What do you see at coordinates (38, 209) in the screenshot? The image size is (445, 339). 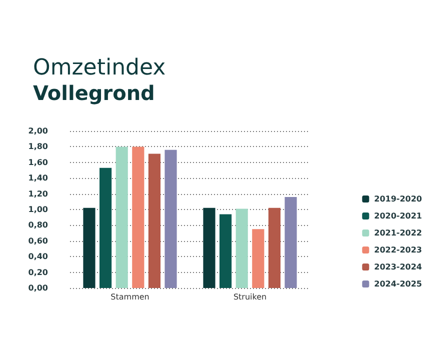 I see `y-tick-label: 1,00` at bounding box center [38, 209].